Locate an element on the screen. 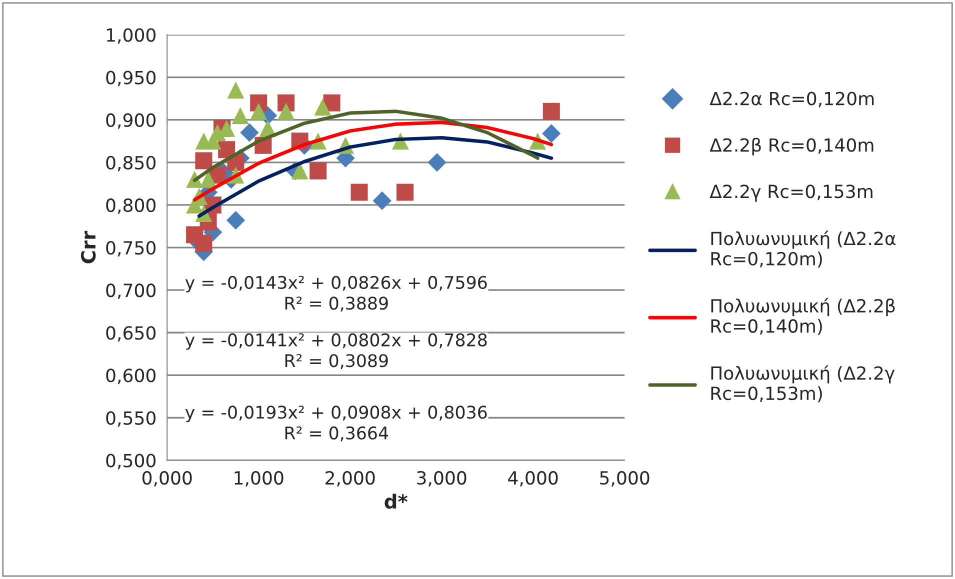 This screenshot has width=955, height=579. y-tick-label: 0,700 is located at coordinates (131, 292).